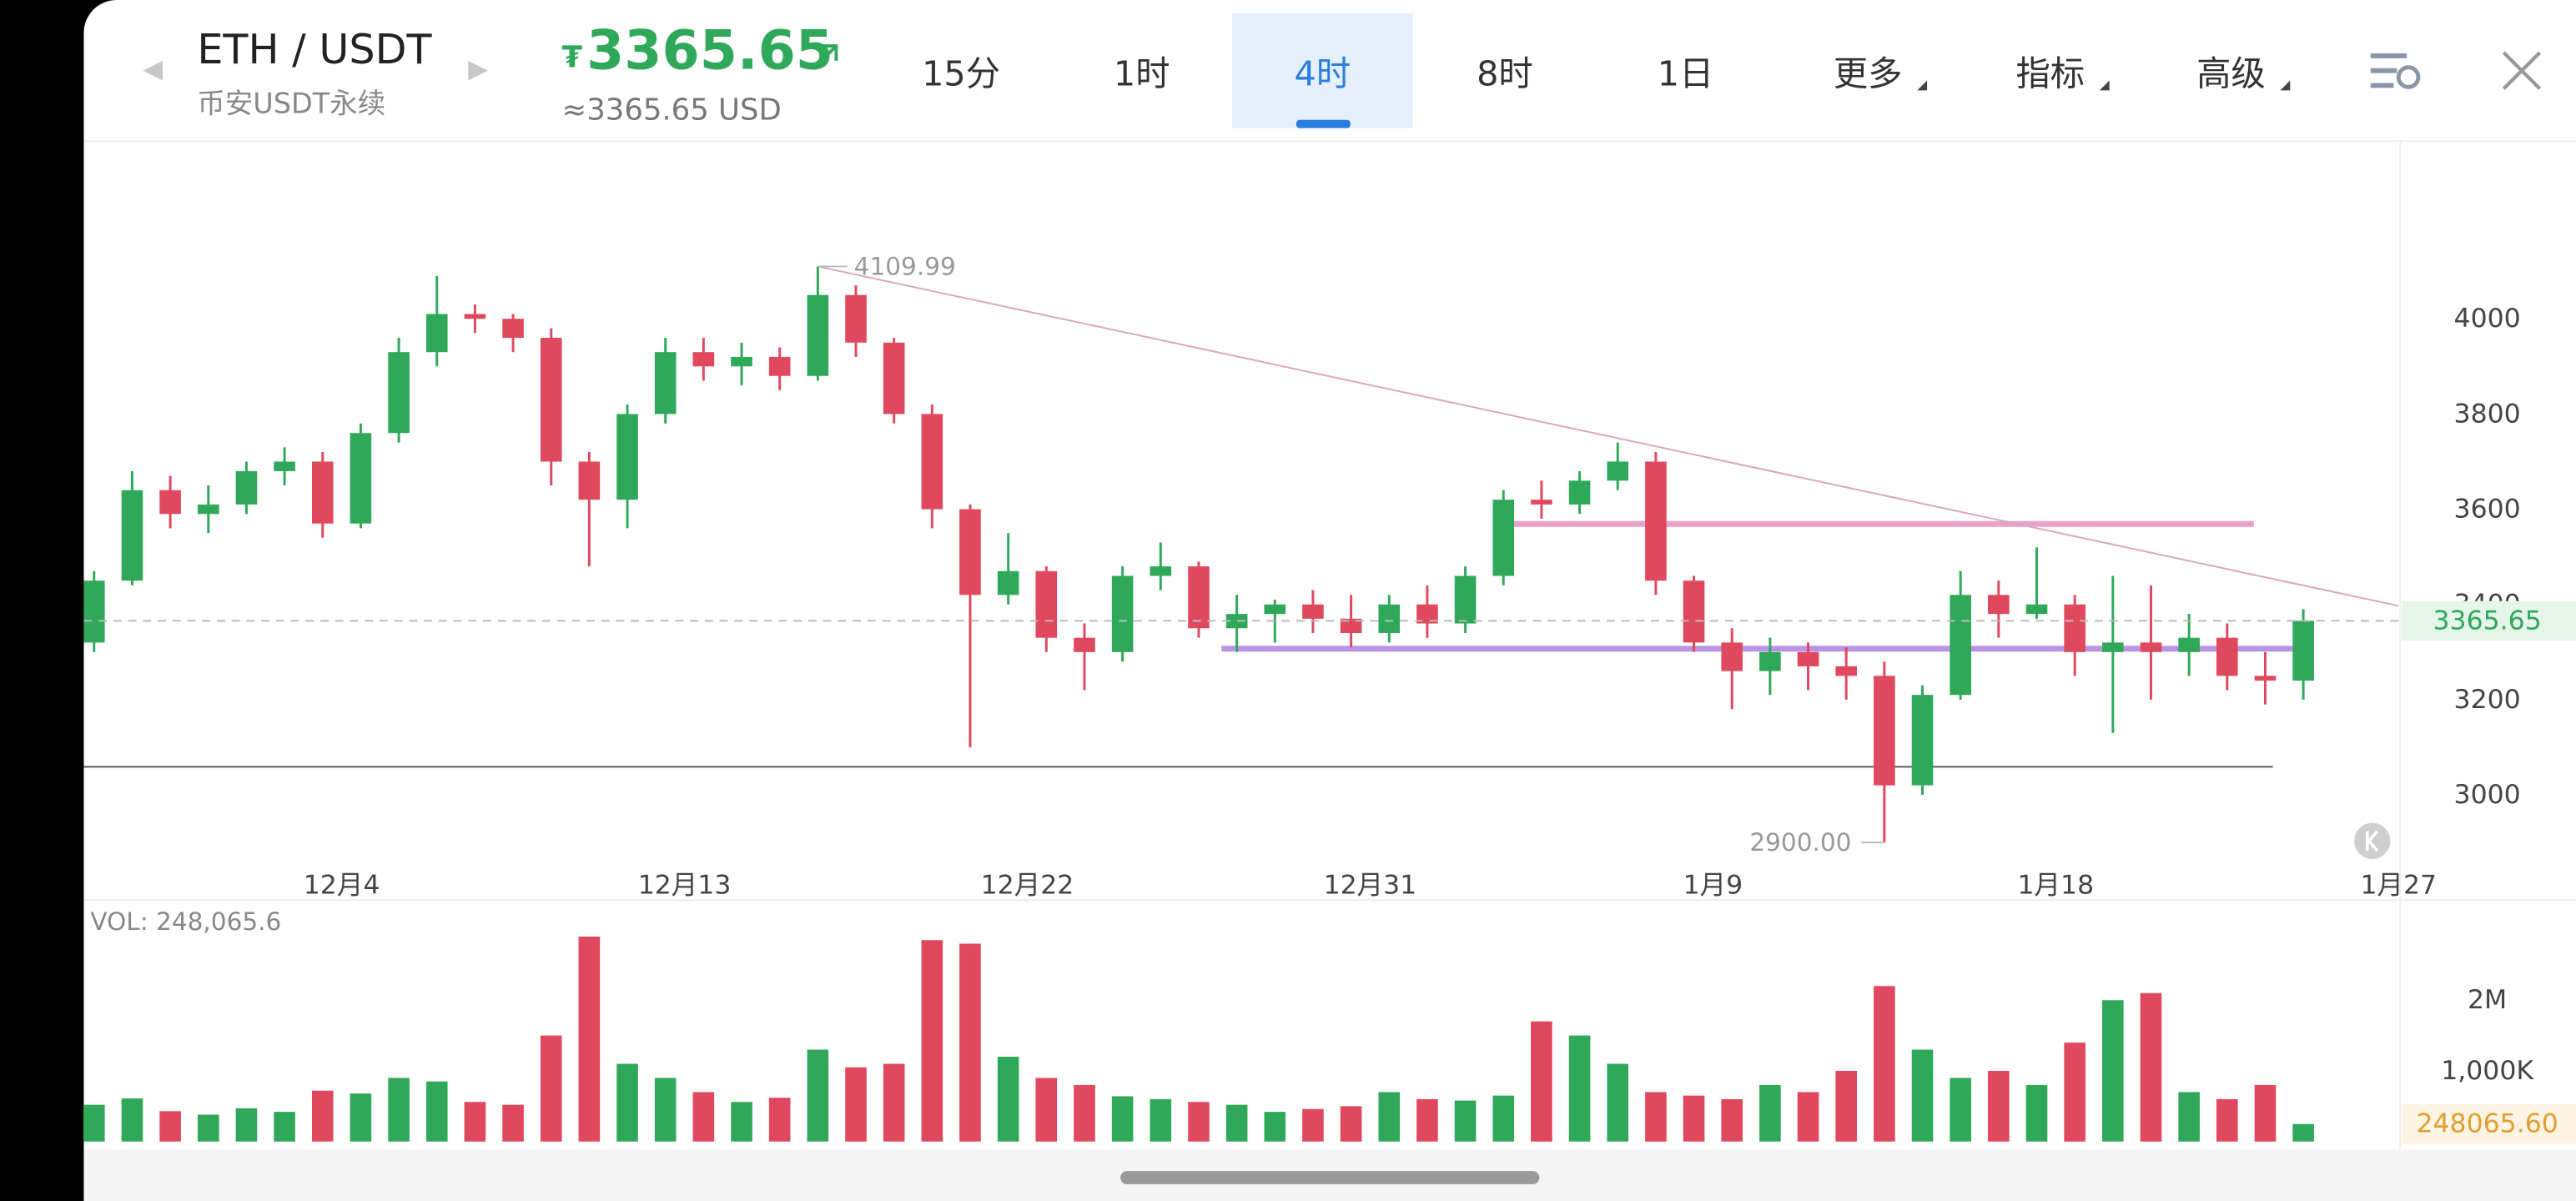  I want to click on y-tick-label: 3800, so click(2487, 414).